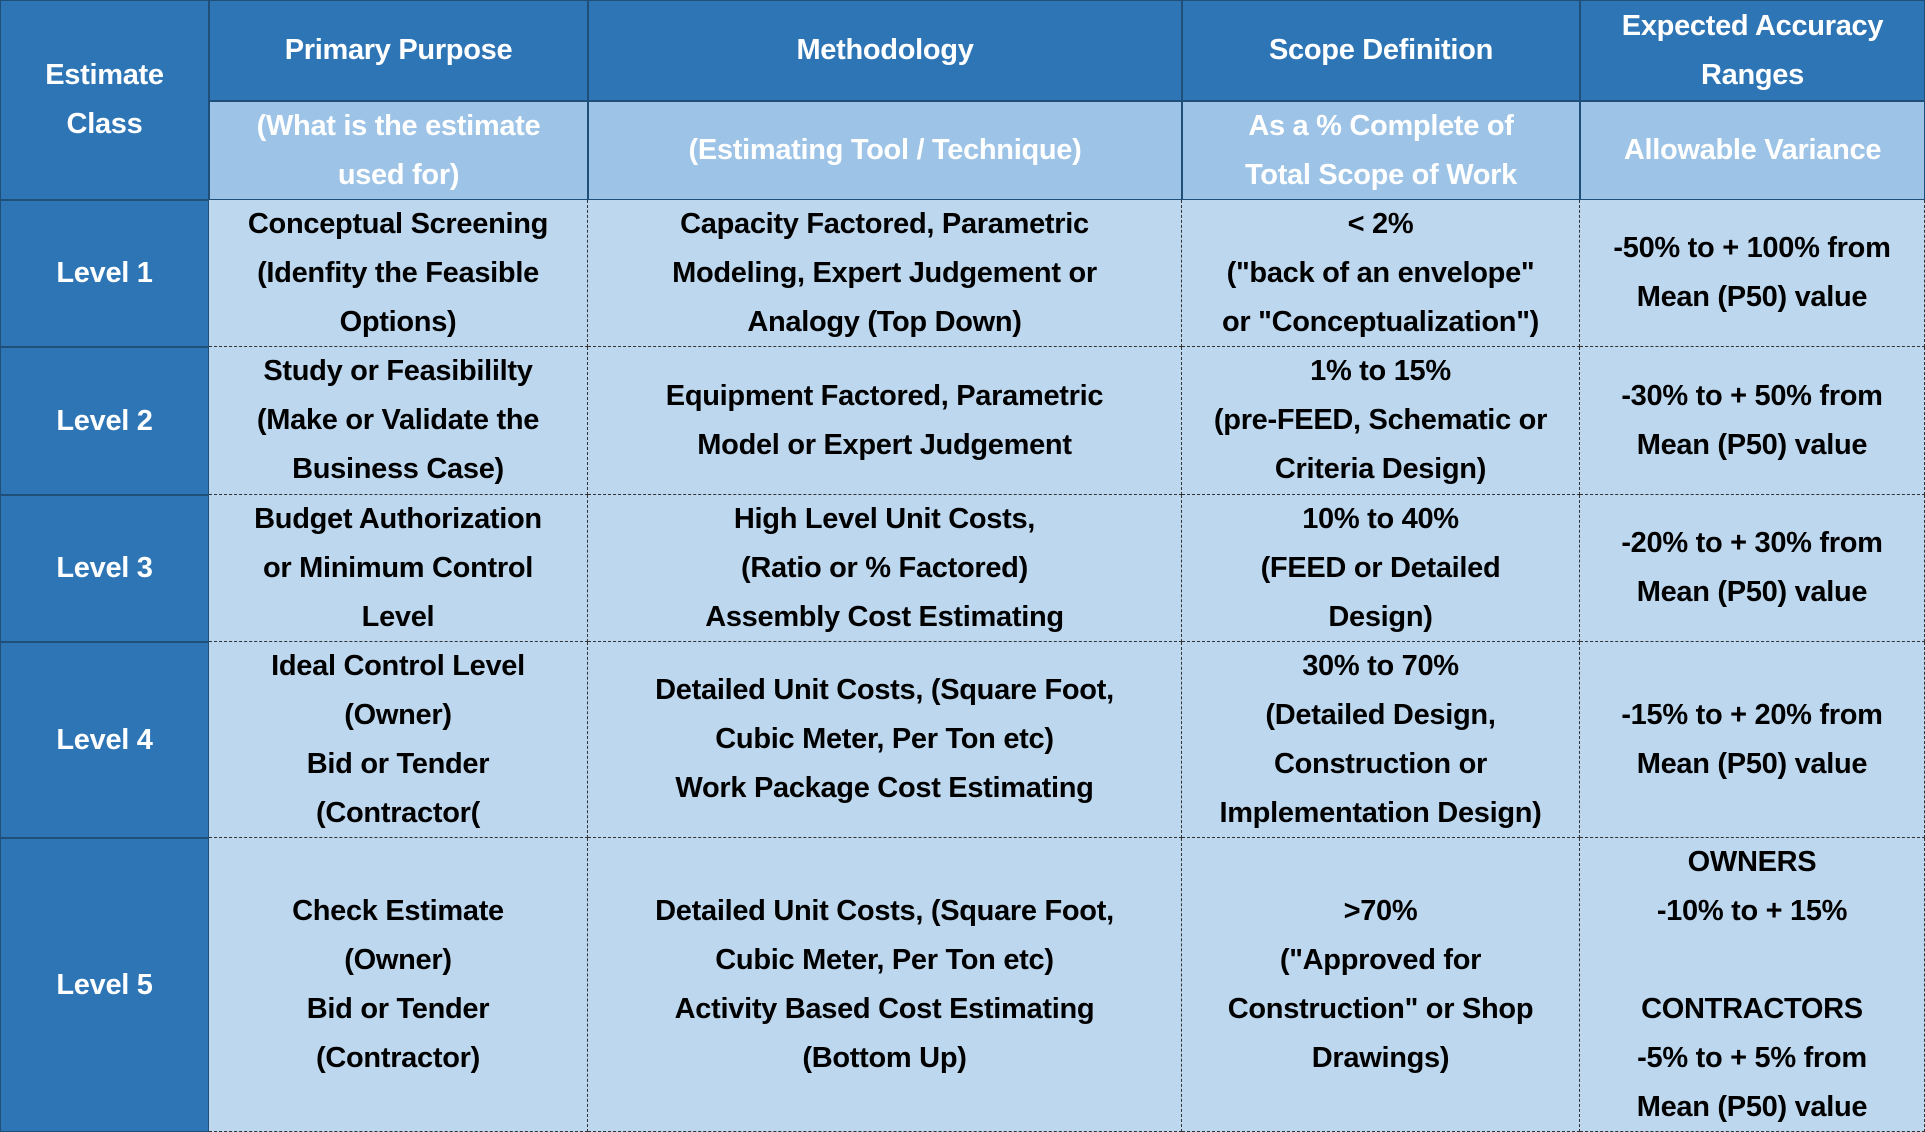 The height and width of the screenshot is (1132, 1925). I want to click on text-line: (Owner), so click(398, 714).